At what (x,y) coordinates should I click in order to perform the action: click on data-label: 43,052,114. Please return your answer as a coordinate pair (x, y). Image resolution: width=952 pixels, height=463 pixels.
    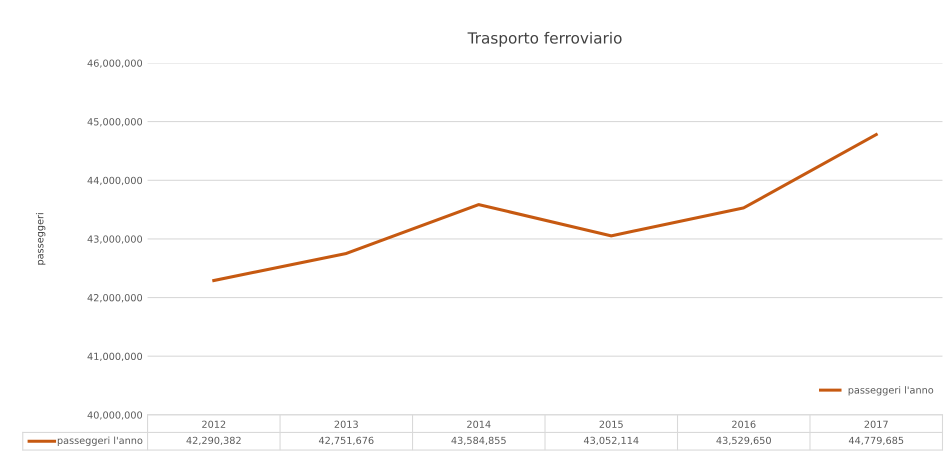
    Looking at the image, I should click on (611, 441).